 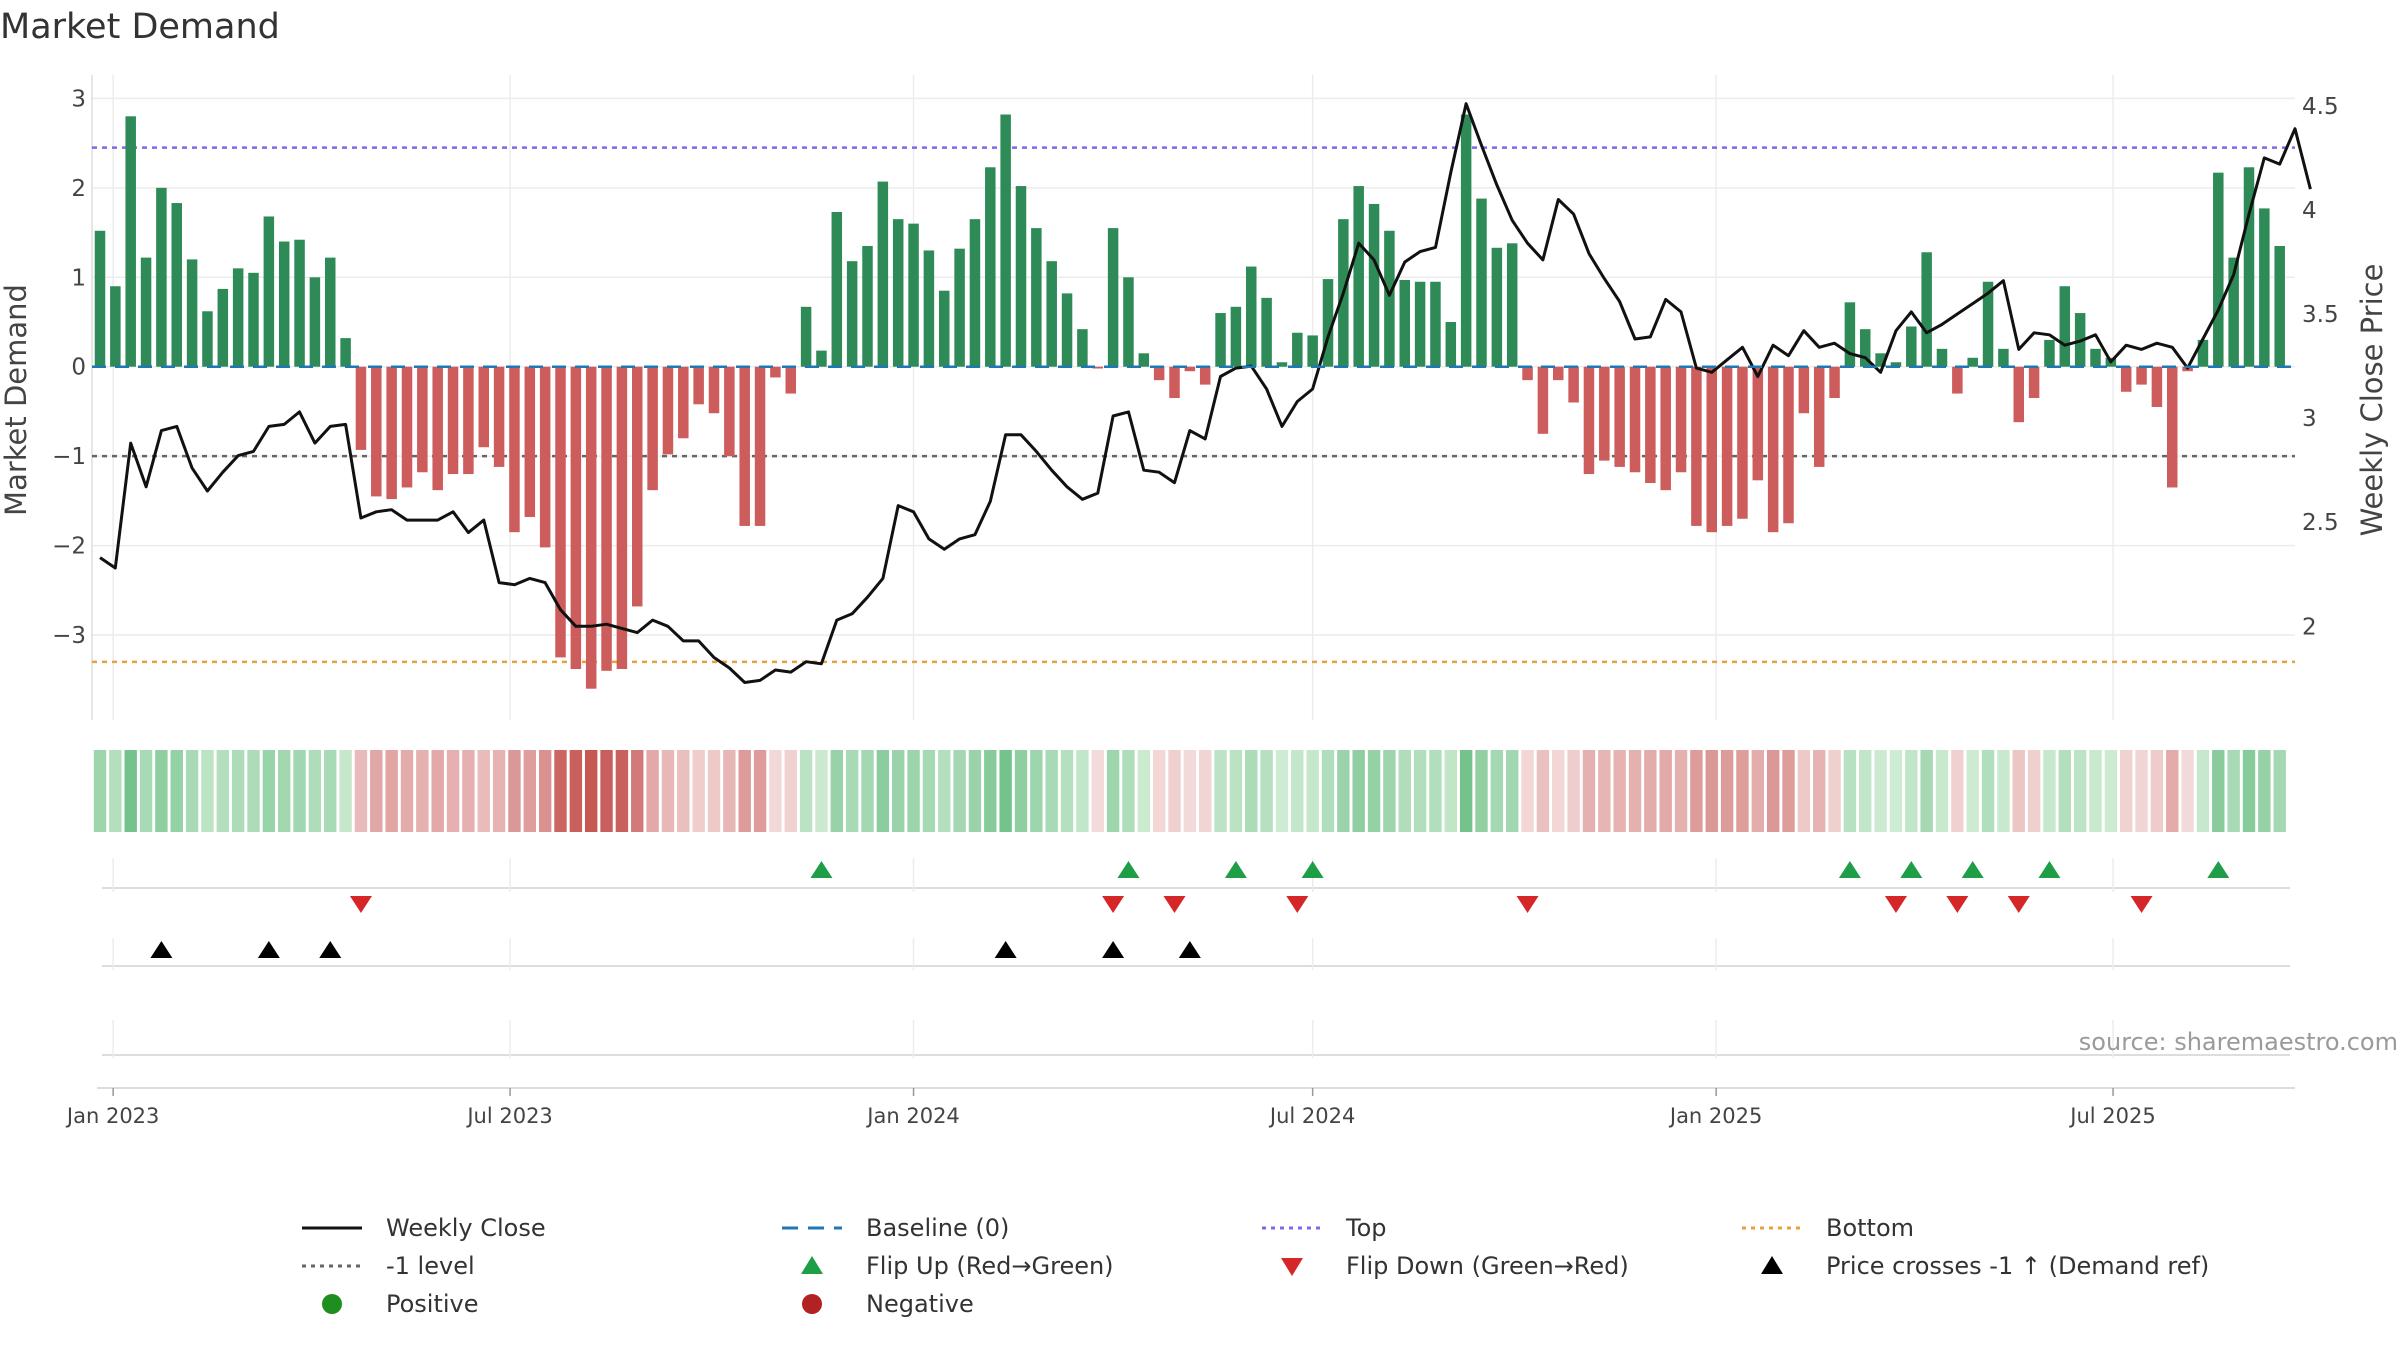 I want to click on legend-minus-one: -1 level, so click(x=387, y=1266).